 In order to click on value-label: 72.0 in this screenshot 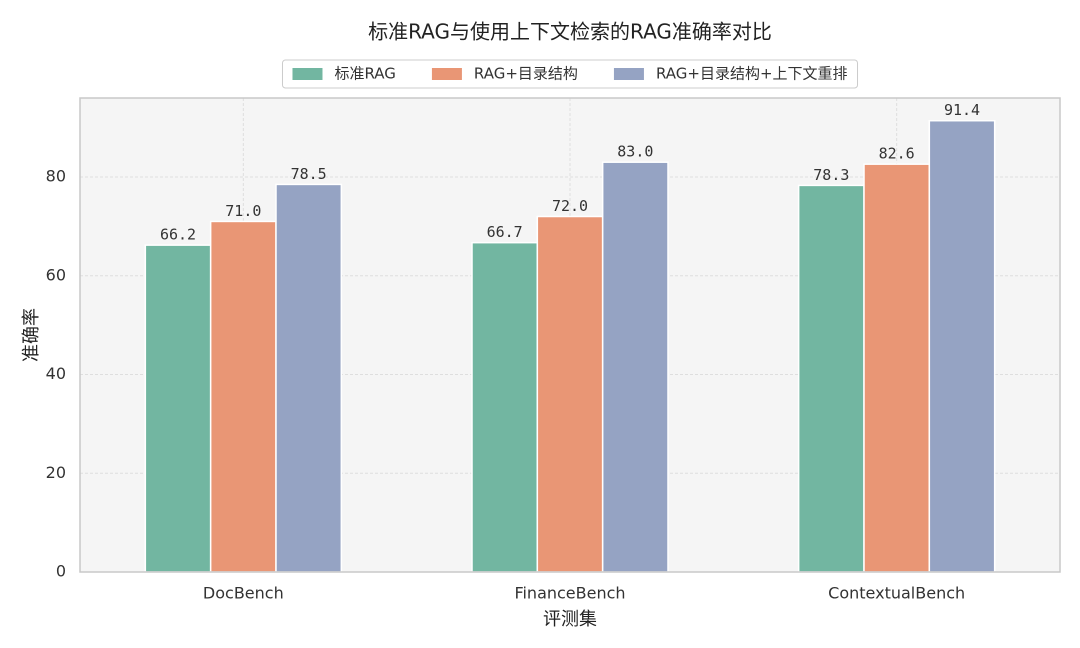, I will do `click(570, 206)`.